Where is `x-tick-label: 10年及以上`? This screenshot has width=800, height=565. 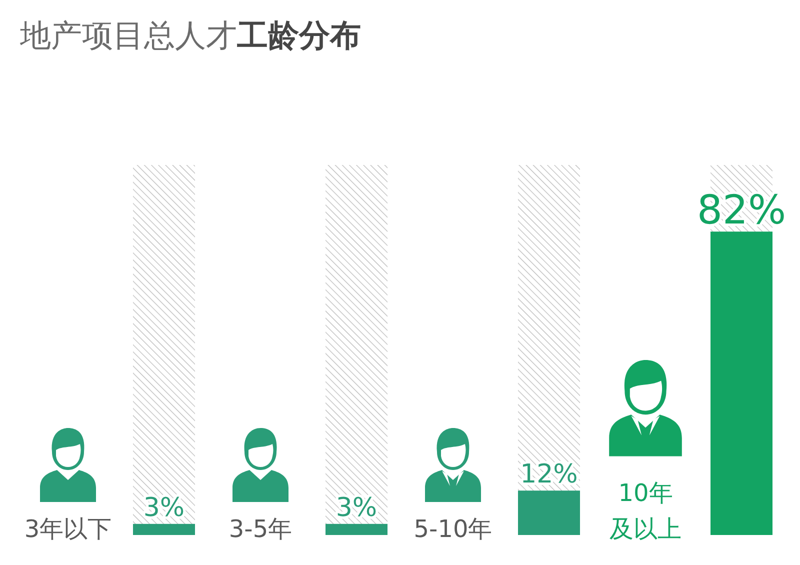 x-tick-label: 10年及以上 is located at coordinates (646, 511).